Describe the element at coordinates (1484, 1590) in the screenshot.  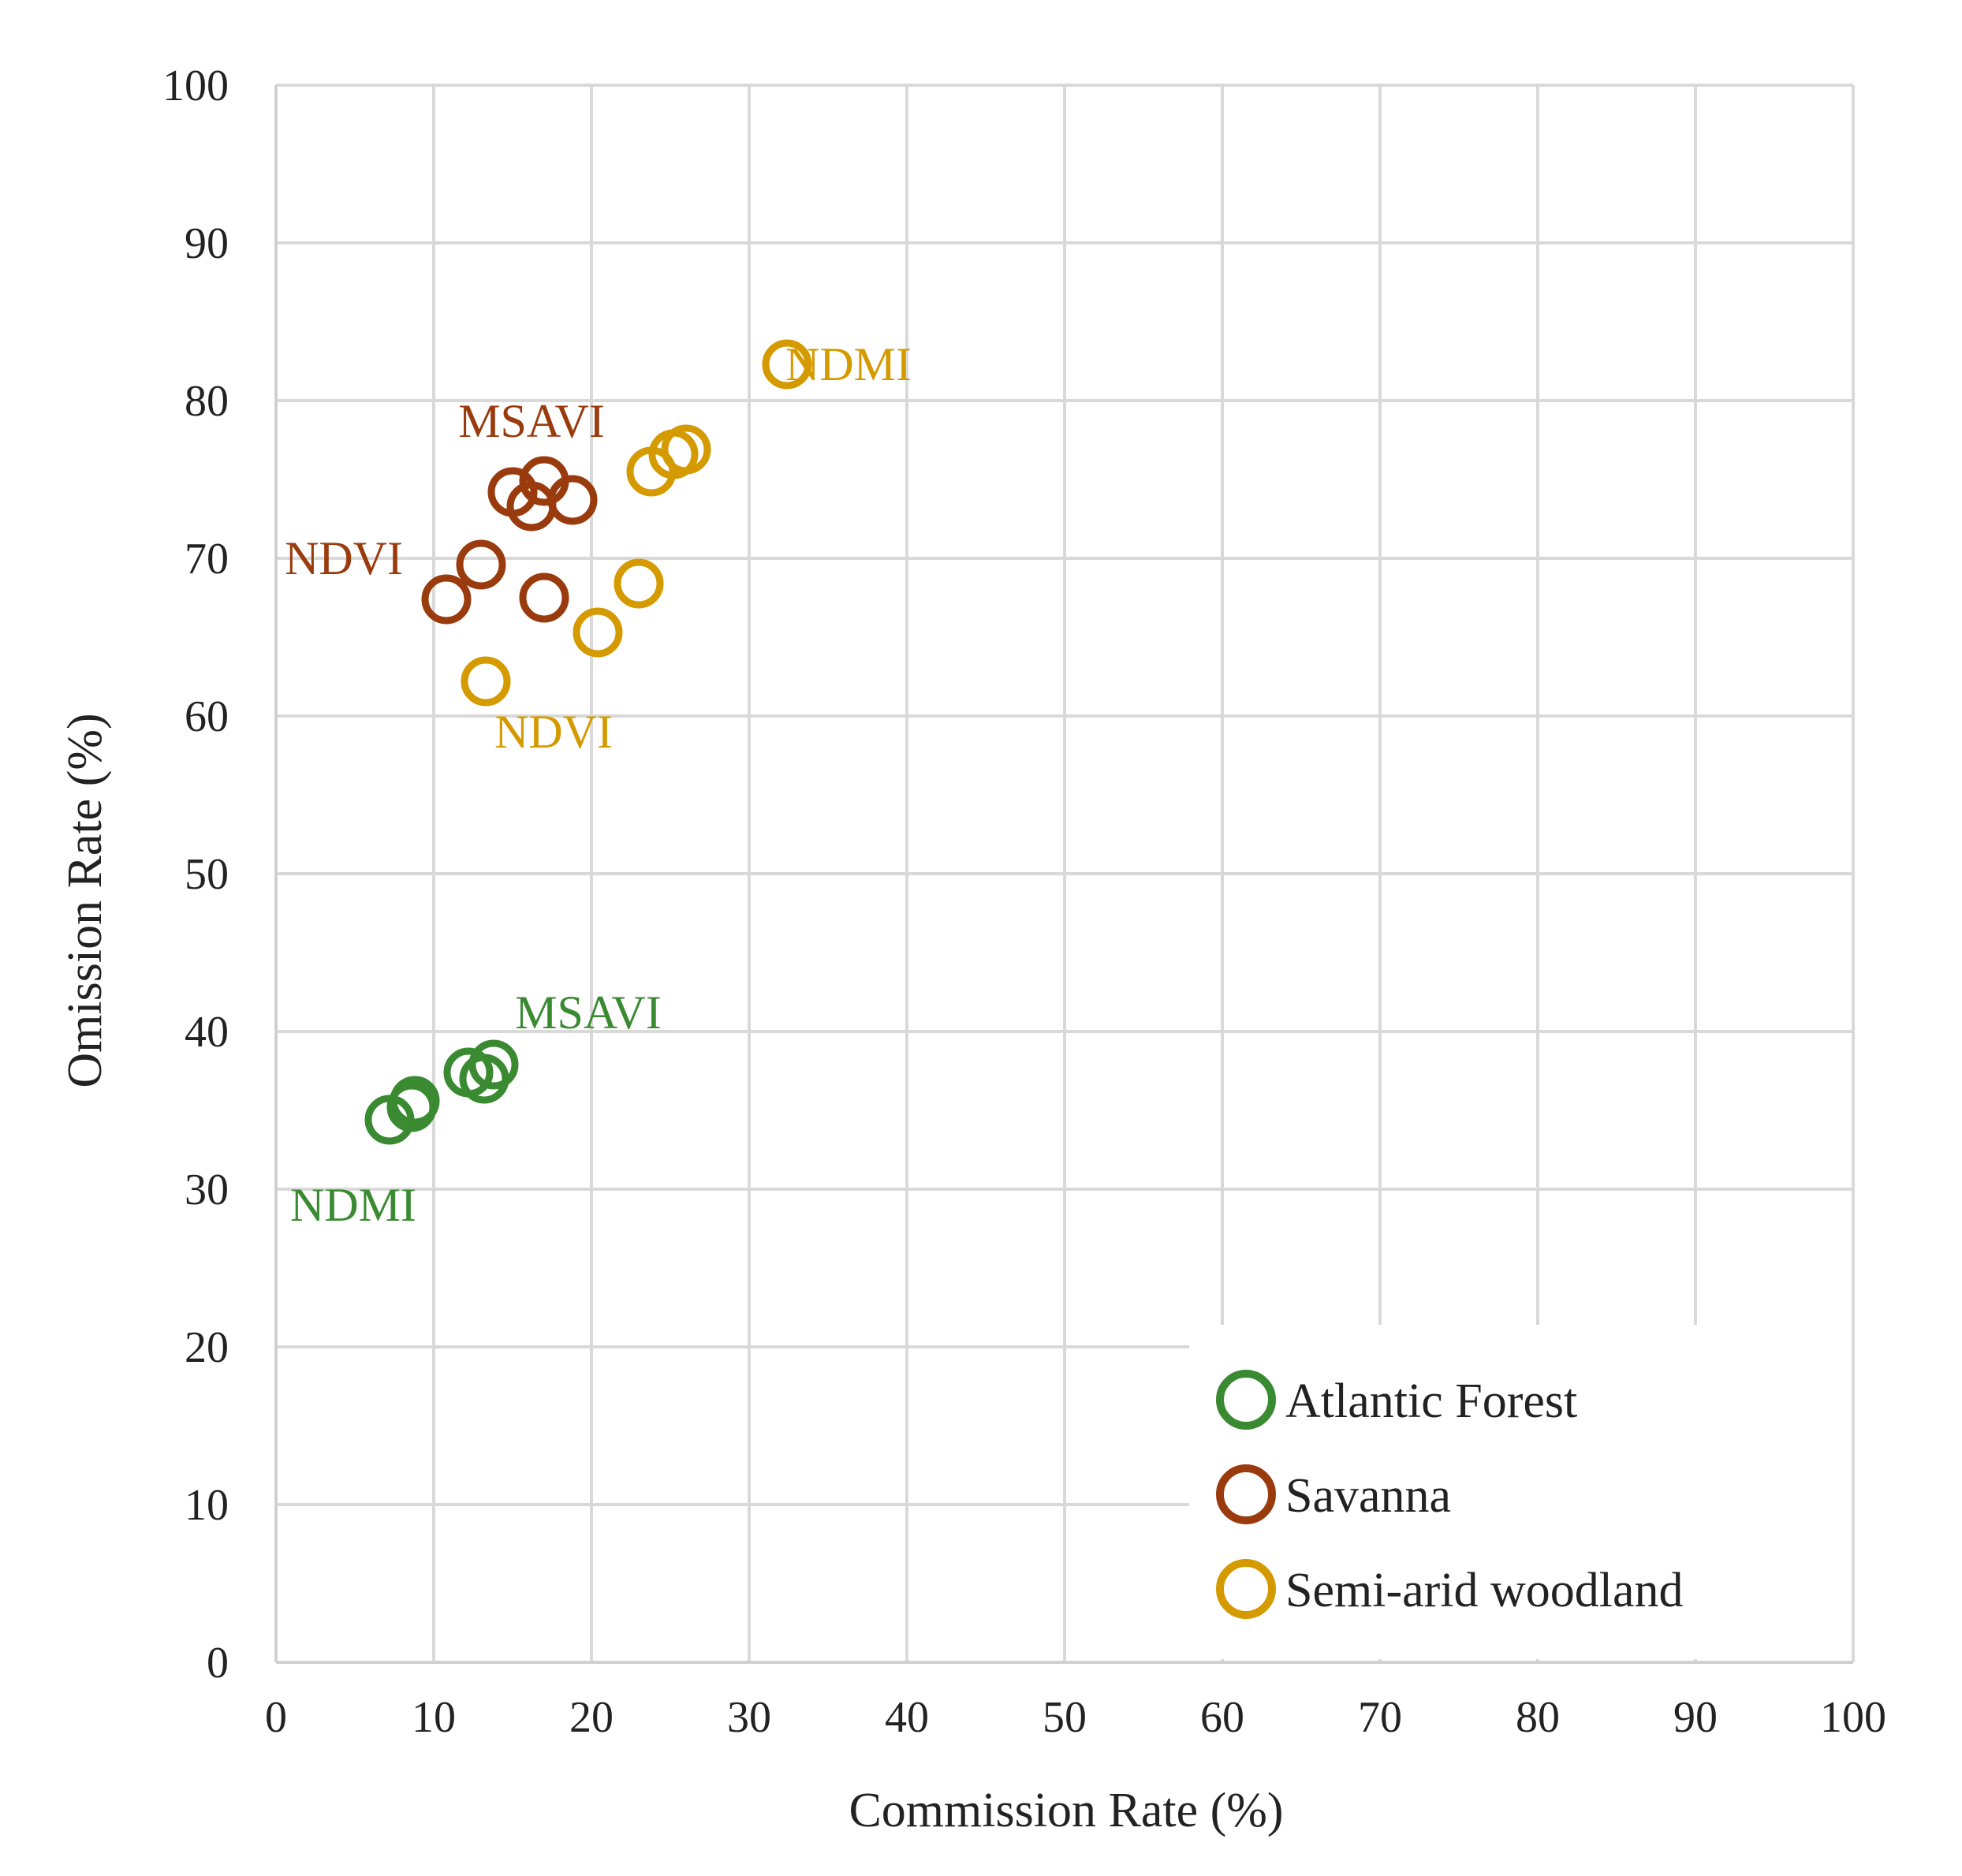
I see `legend-label: Semi-arid woodland` at that location.